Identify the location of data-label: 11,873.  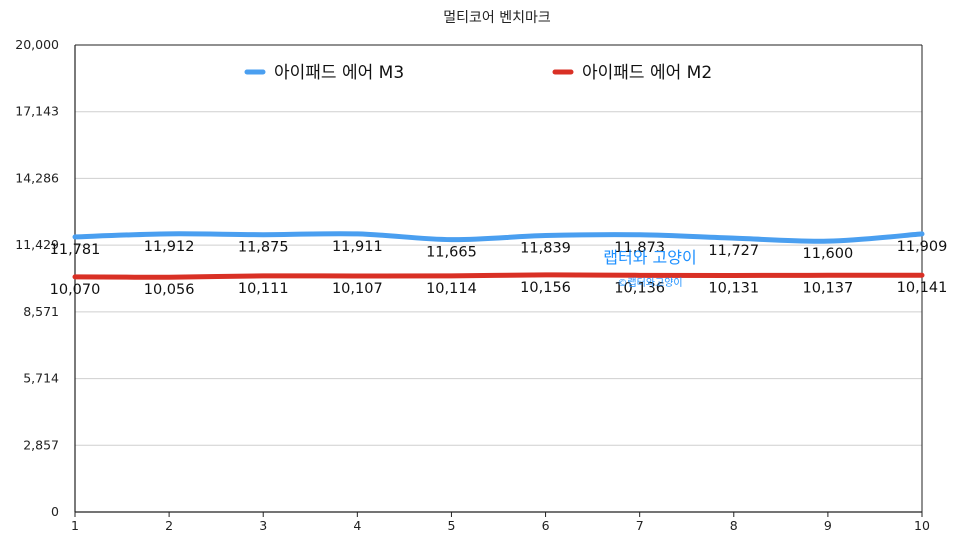
(639, 248).